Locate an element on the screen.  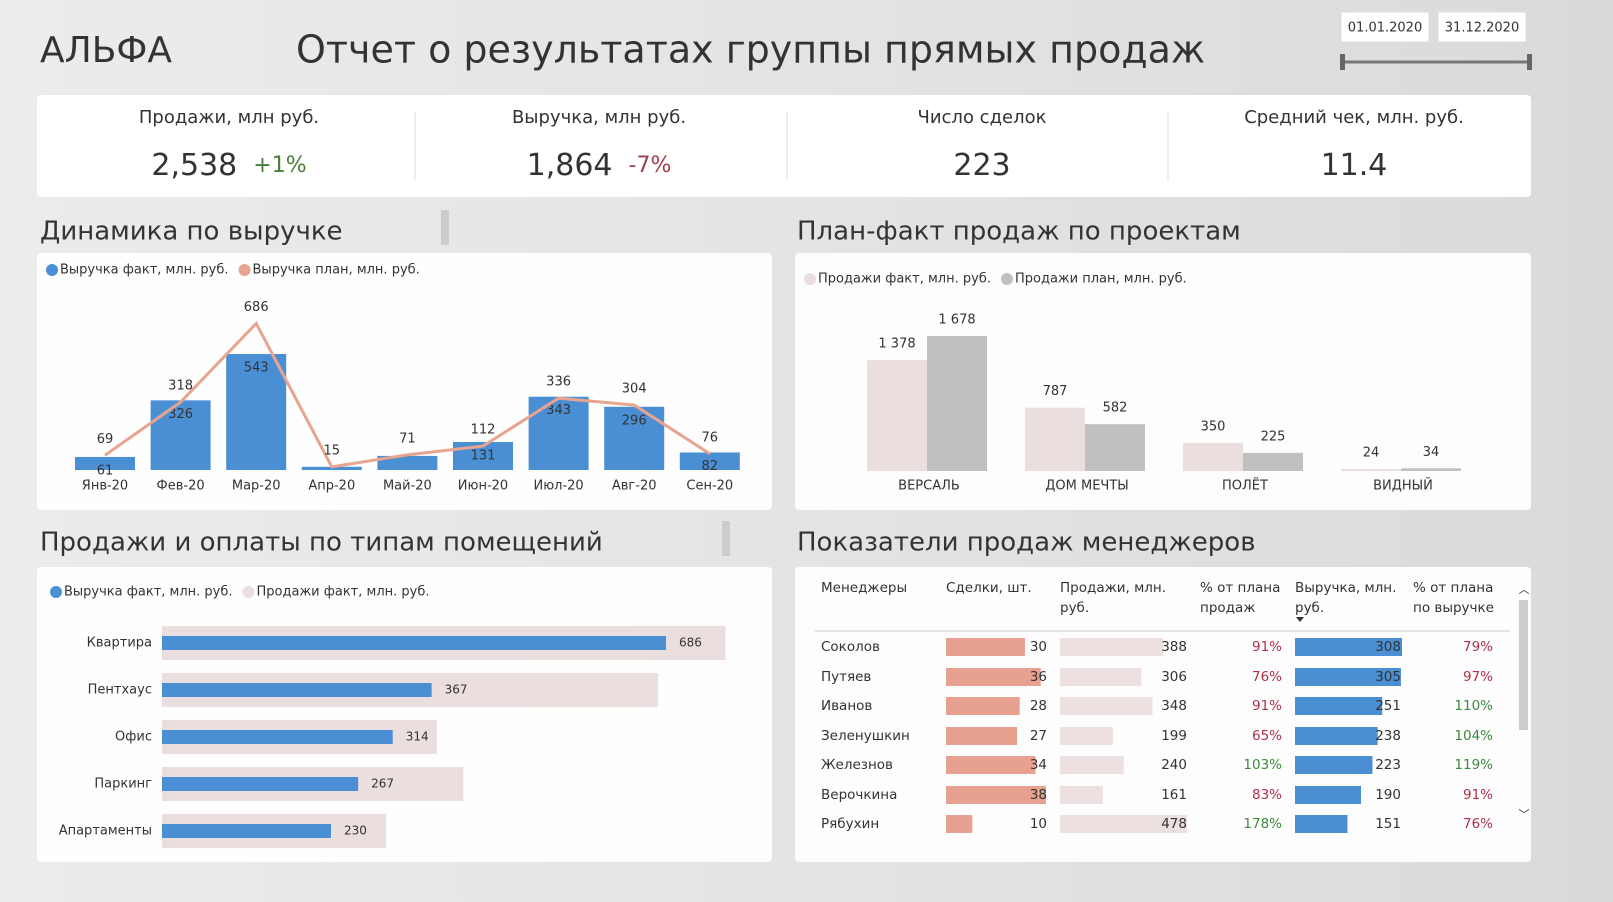
x-tick-label: ПОЛЁТ is located at coordinates (1245, 486).